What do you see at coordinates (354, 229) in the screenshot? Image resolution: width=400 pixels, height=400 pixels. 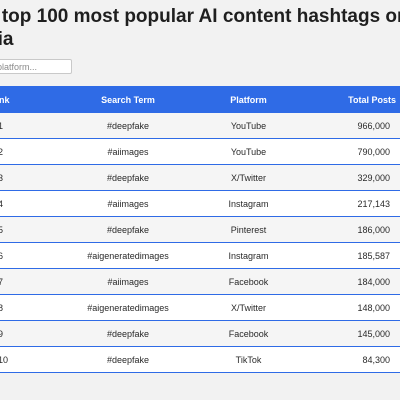 I see `total-posts-cell: 186,000` at bounding box center [354, 229].